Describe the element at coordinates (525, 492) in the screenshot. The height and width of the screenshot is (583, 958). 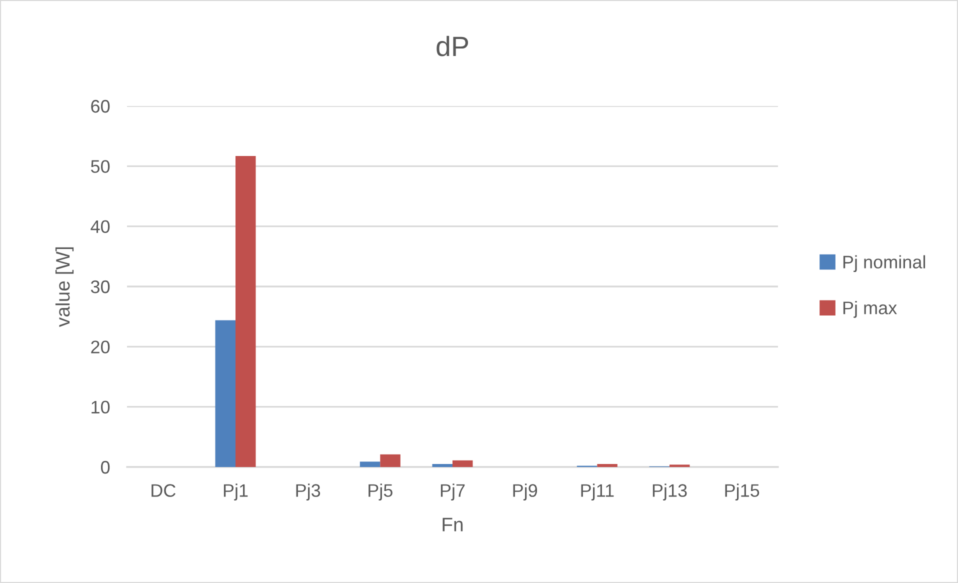
I see `x-tick-label: Pj9` at that location.